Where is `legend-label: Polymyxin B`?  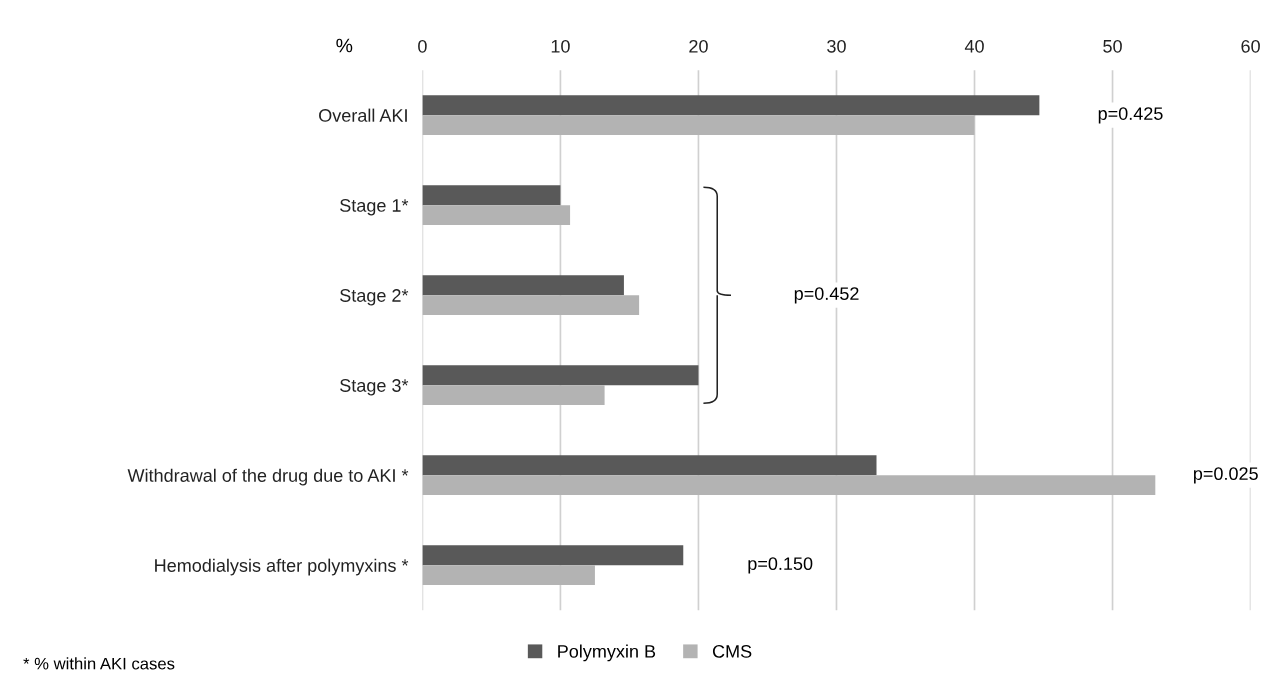 legend-label: Polymyxin B is located at coordinates (607, 653).